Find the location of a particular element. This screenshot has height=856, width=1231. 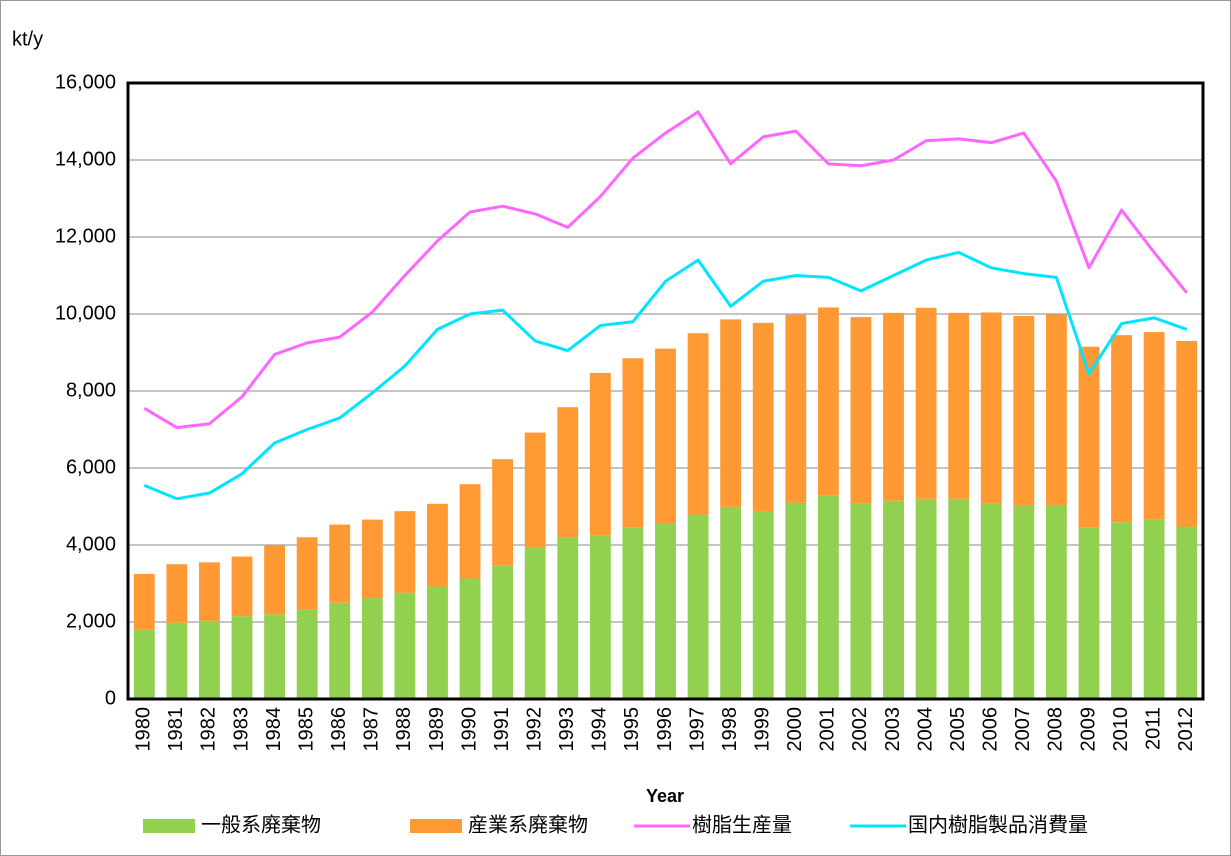

x-tick-label: 1994 is located at coordinates (600, 729).